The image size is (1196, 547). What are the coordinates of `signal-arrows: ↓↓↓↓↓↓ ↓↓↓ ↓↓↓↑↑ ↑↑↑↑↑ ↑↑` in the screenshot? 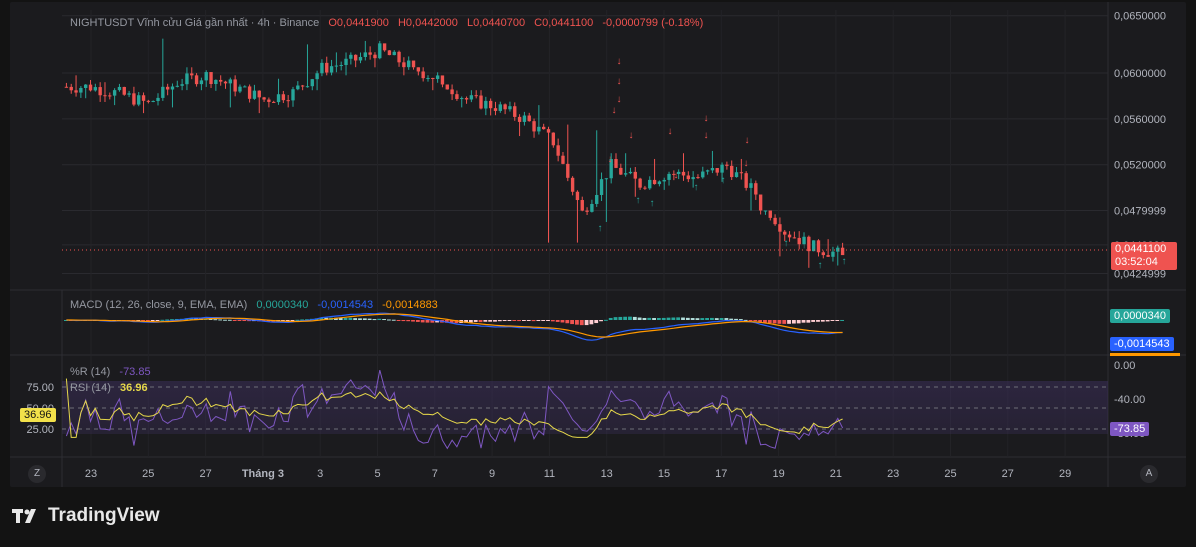 It's located at (722, 163).